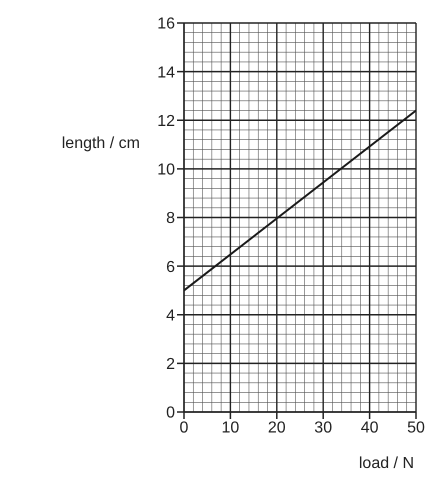  I want to click on y-tick-label: 14, so click(166, 73).